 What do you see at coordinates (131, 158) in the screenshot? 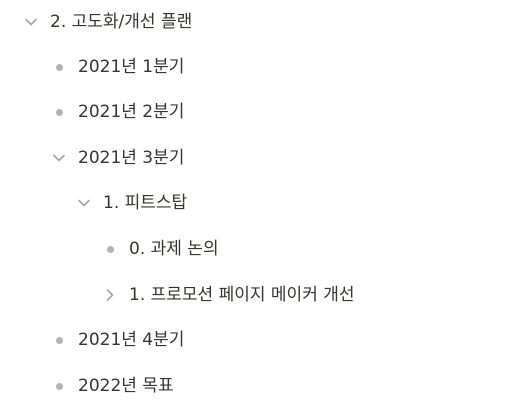
I see `outline-item-label: 2021년 3분기` at bounding box center [131, 158].